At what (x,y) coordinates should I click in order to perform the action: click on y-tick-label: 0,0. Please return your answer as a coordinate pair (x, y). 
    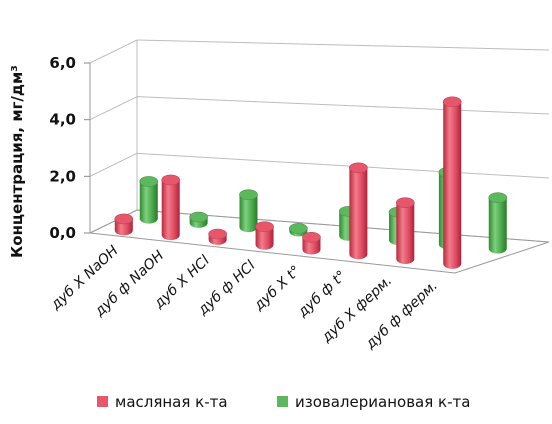
    Looking at the image, I should click on (62, 233).